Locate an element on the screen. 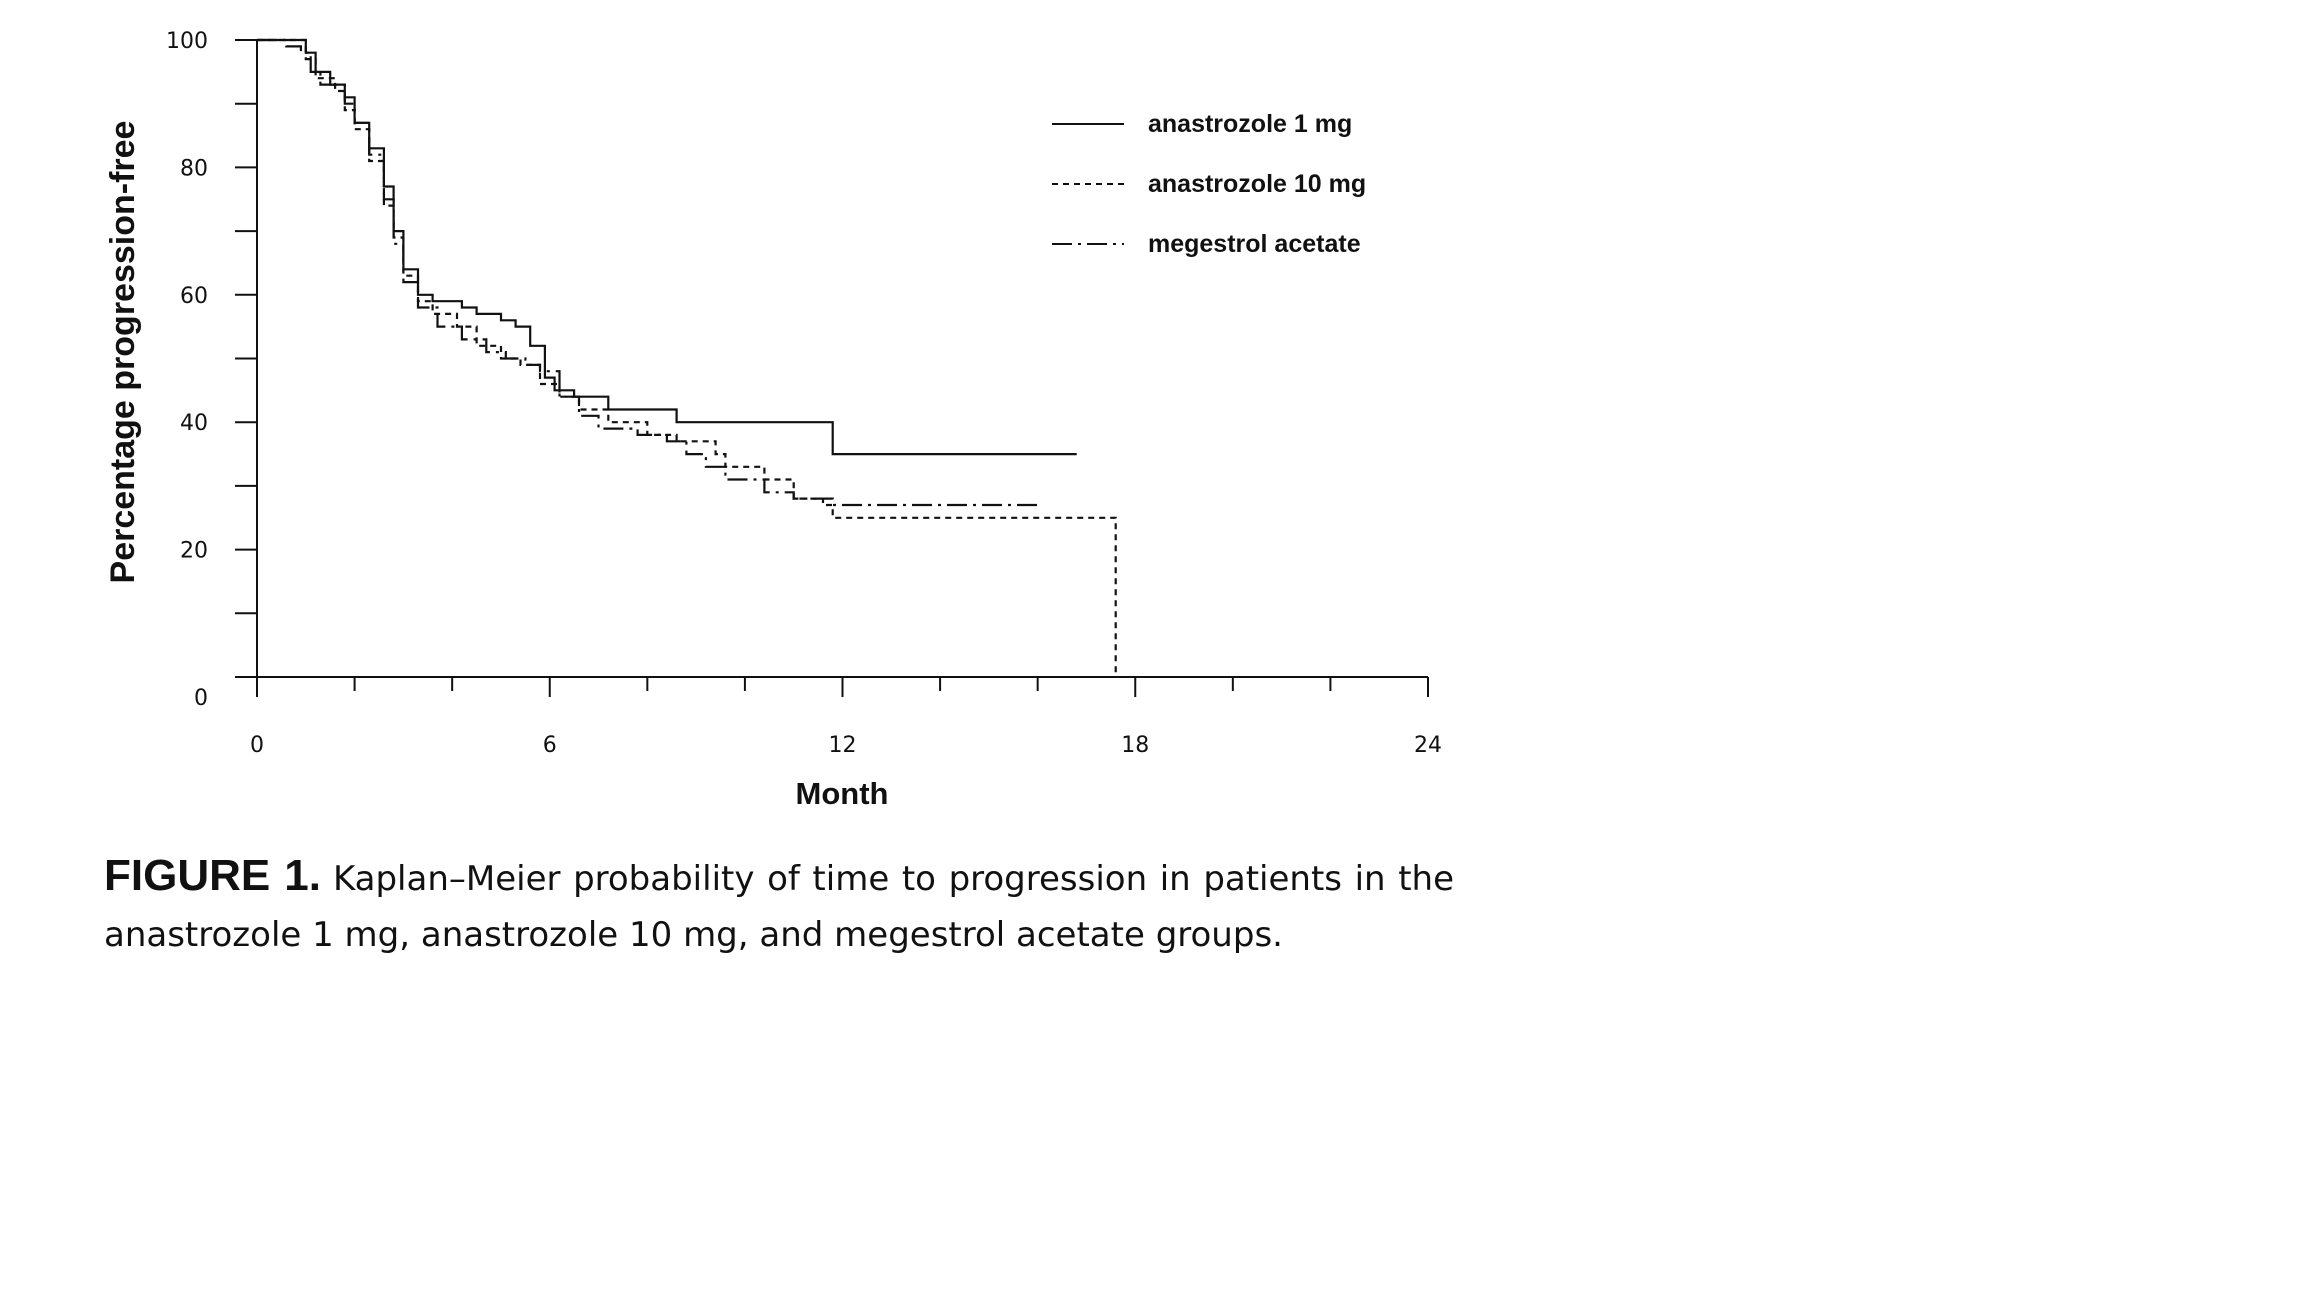  legend-label: anastrozole 1 mg is located at coordinates (1250, 124).